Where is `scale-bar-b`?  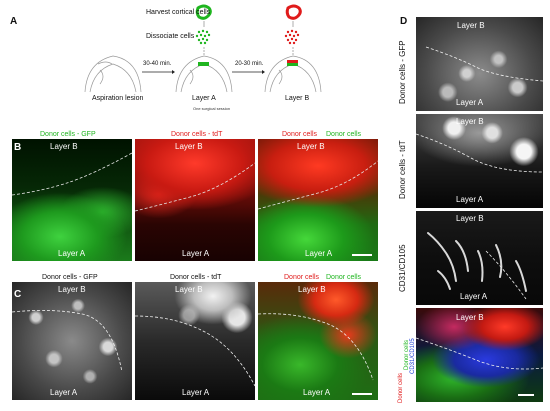 scale-bar-b is located at coordinates (362, 255).